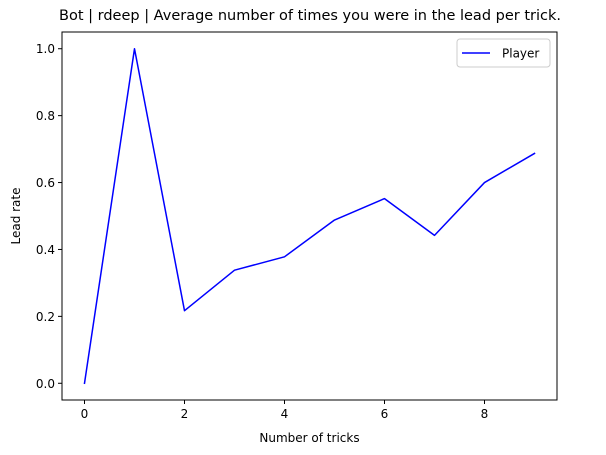  Describe the element at coordinates (45, 116) in the screenshot. I see `y-tick-label: 0.8` at that location.